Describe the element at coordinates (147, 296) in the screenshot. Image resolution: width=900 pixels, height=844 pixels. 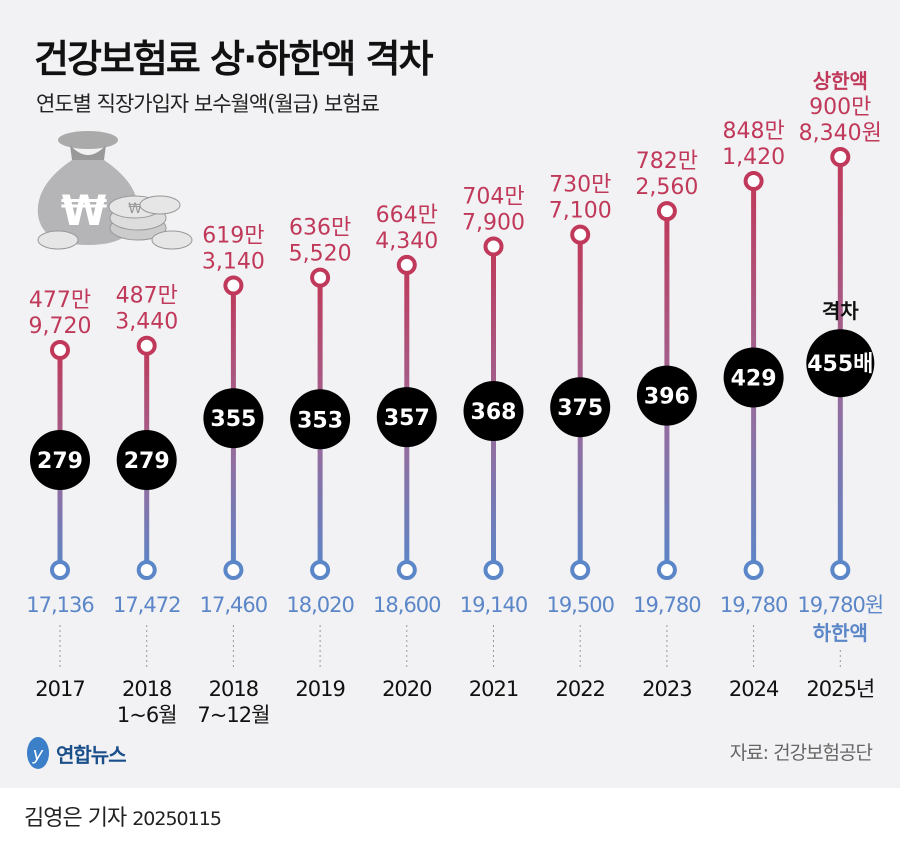
I see `upper-value-label: 487만` at that location.